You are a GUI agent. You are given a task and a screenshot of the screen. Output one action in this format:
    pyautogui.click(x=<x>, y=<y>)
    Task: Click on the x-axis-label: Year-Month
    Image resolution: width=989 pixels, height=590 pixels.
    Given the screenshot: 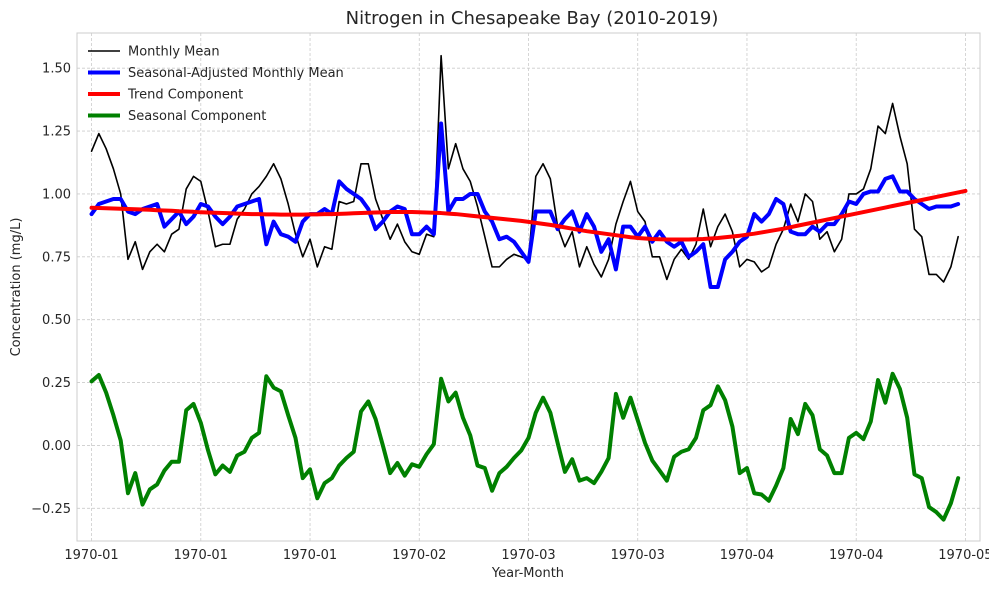 What is the action you would take?
    pyautogui.click(x=527, y=573)
    